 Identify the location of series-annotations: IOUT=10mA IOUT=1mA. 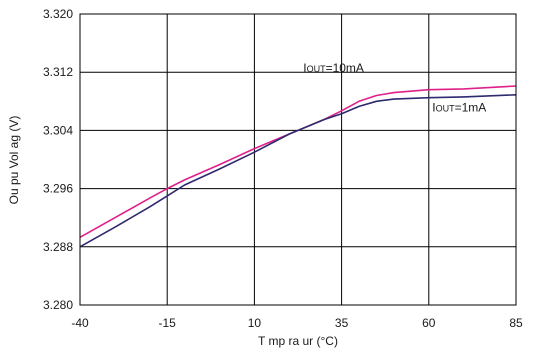
(394, 87).